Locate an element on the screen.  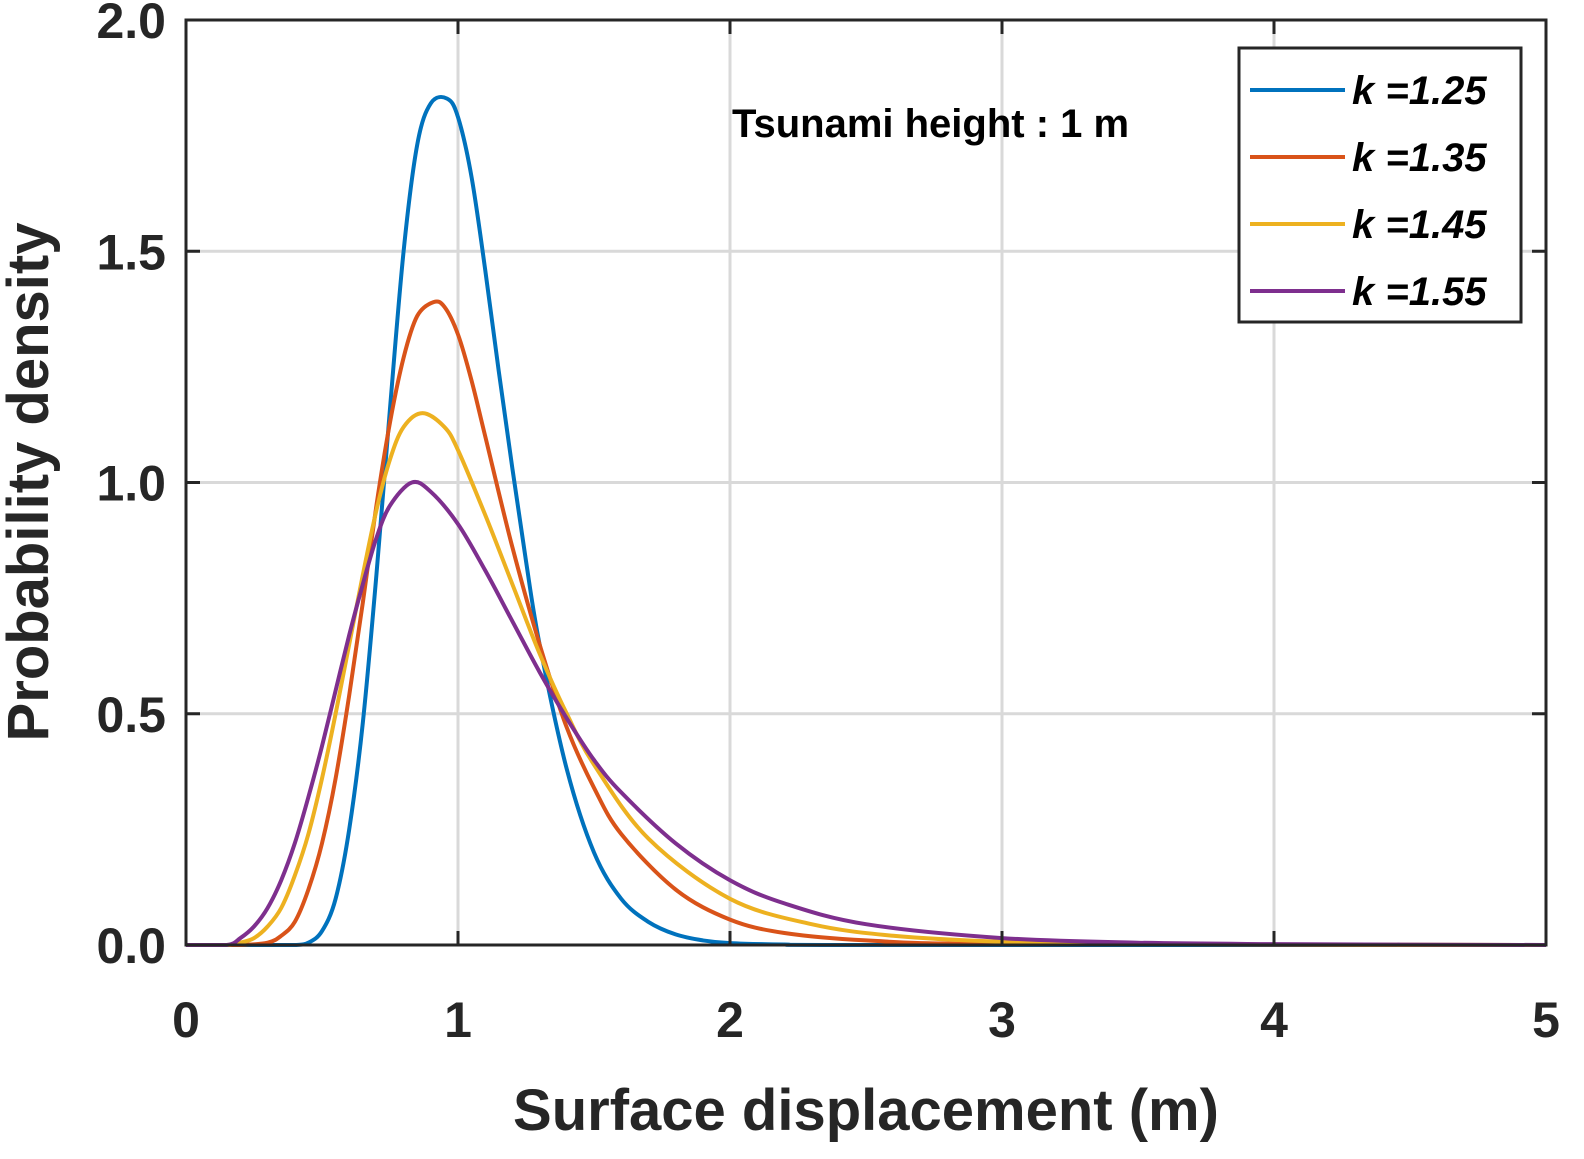
x-tick-label: 1 is located at coordinates (458, 1020).